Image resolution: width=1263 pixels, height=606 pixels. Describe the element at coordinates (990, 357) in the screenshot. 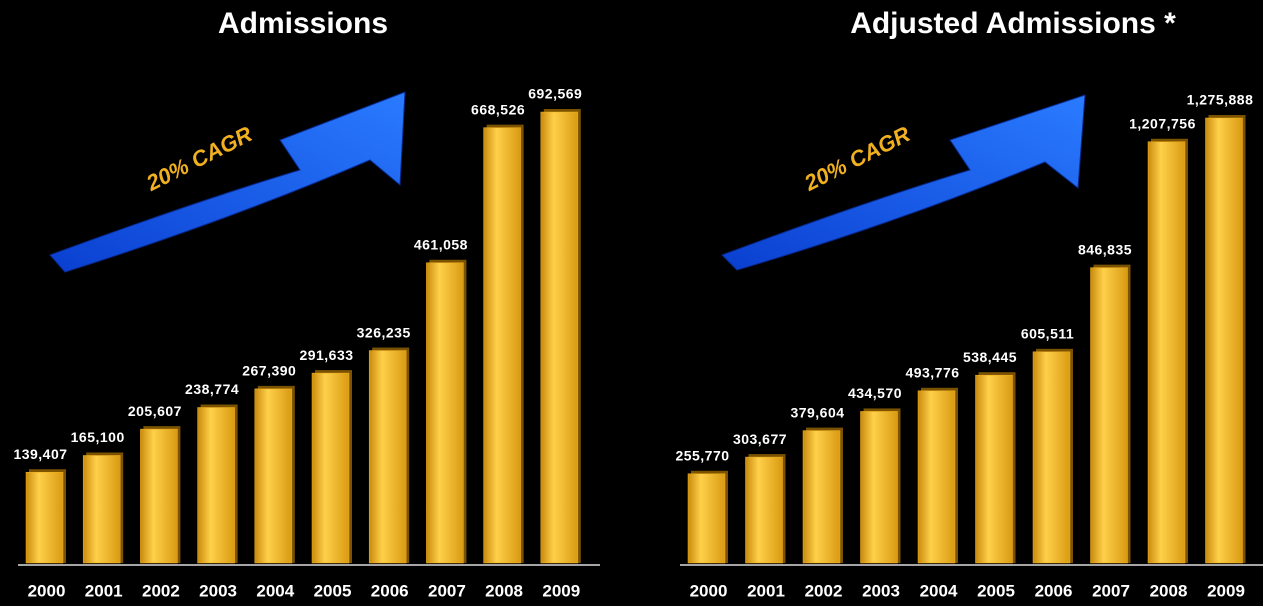

I see `value-label: 538,445` at that location.